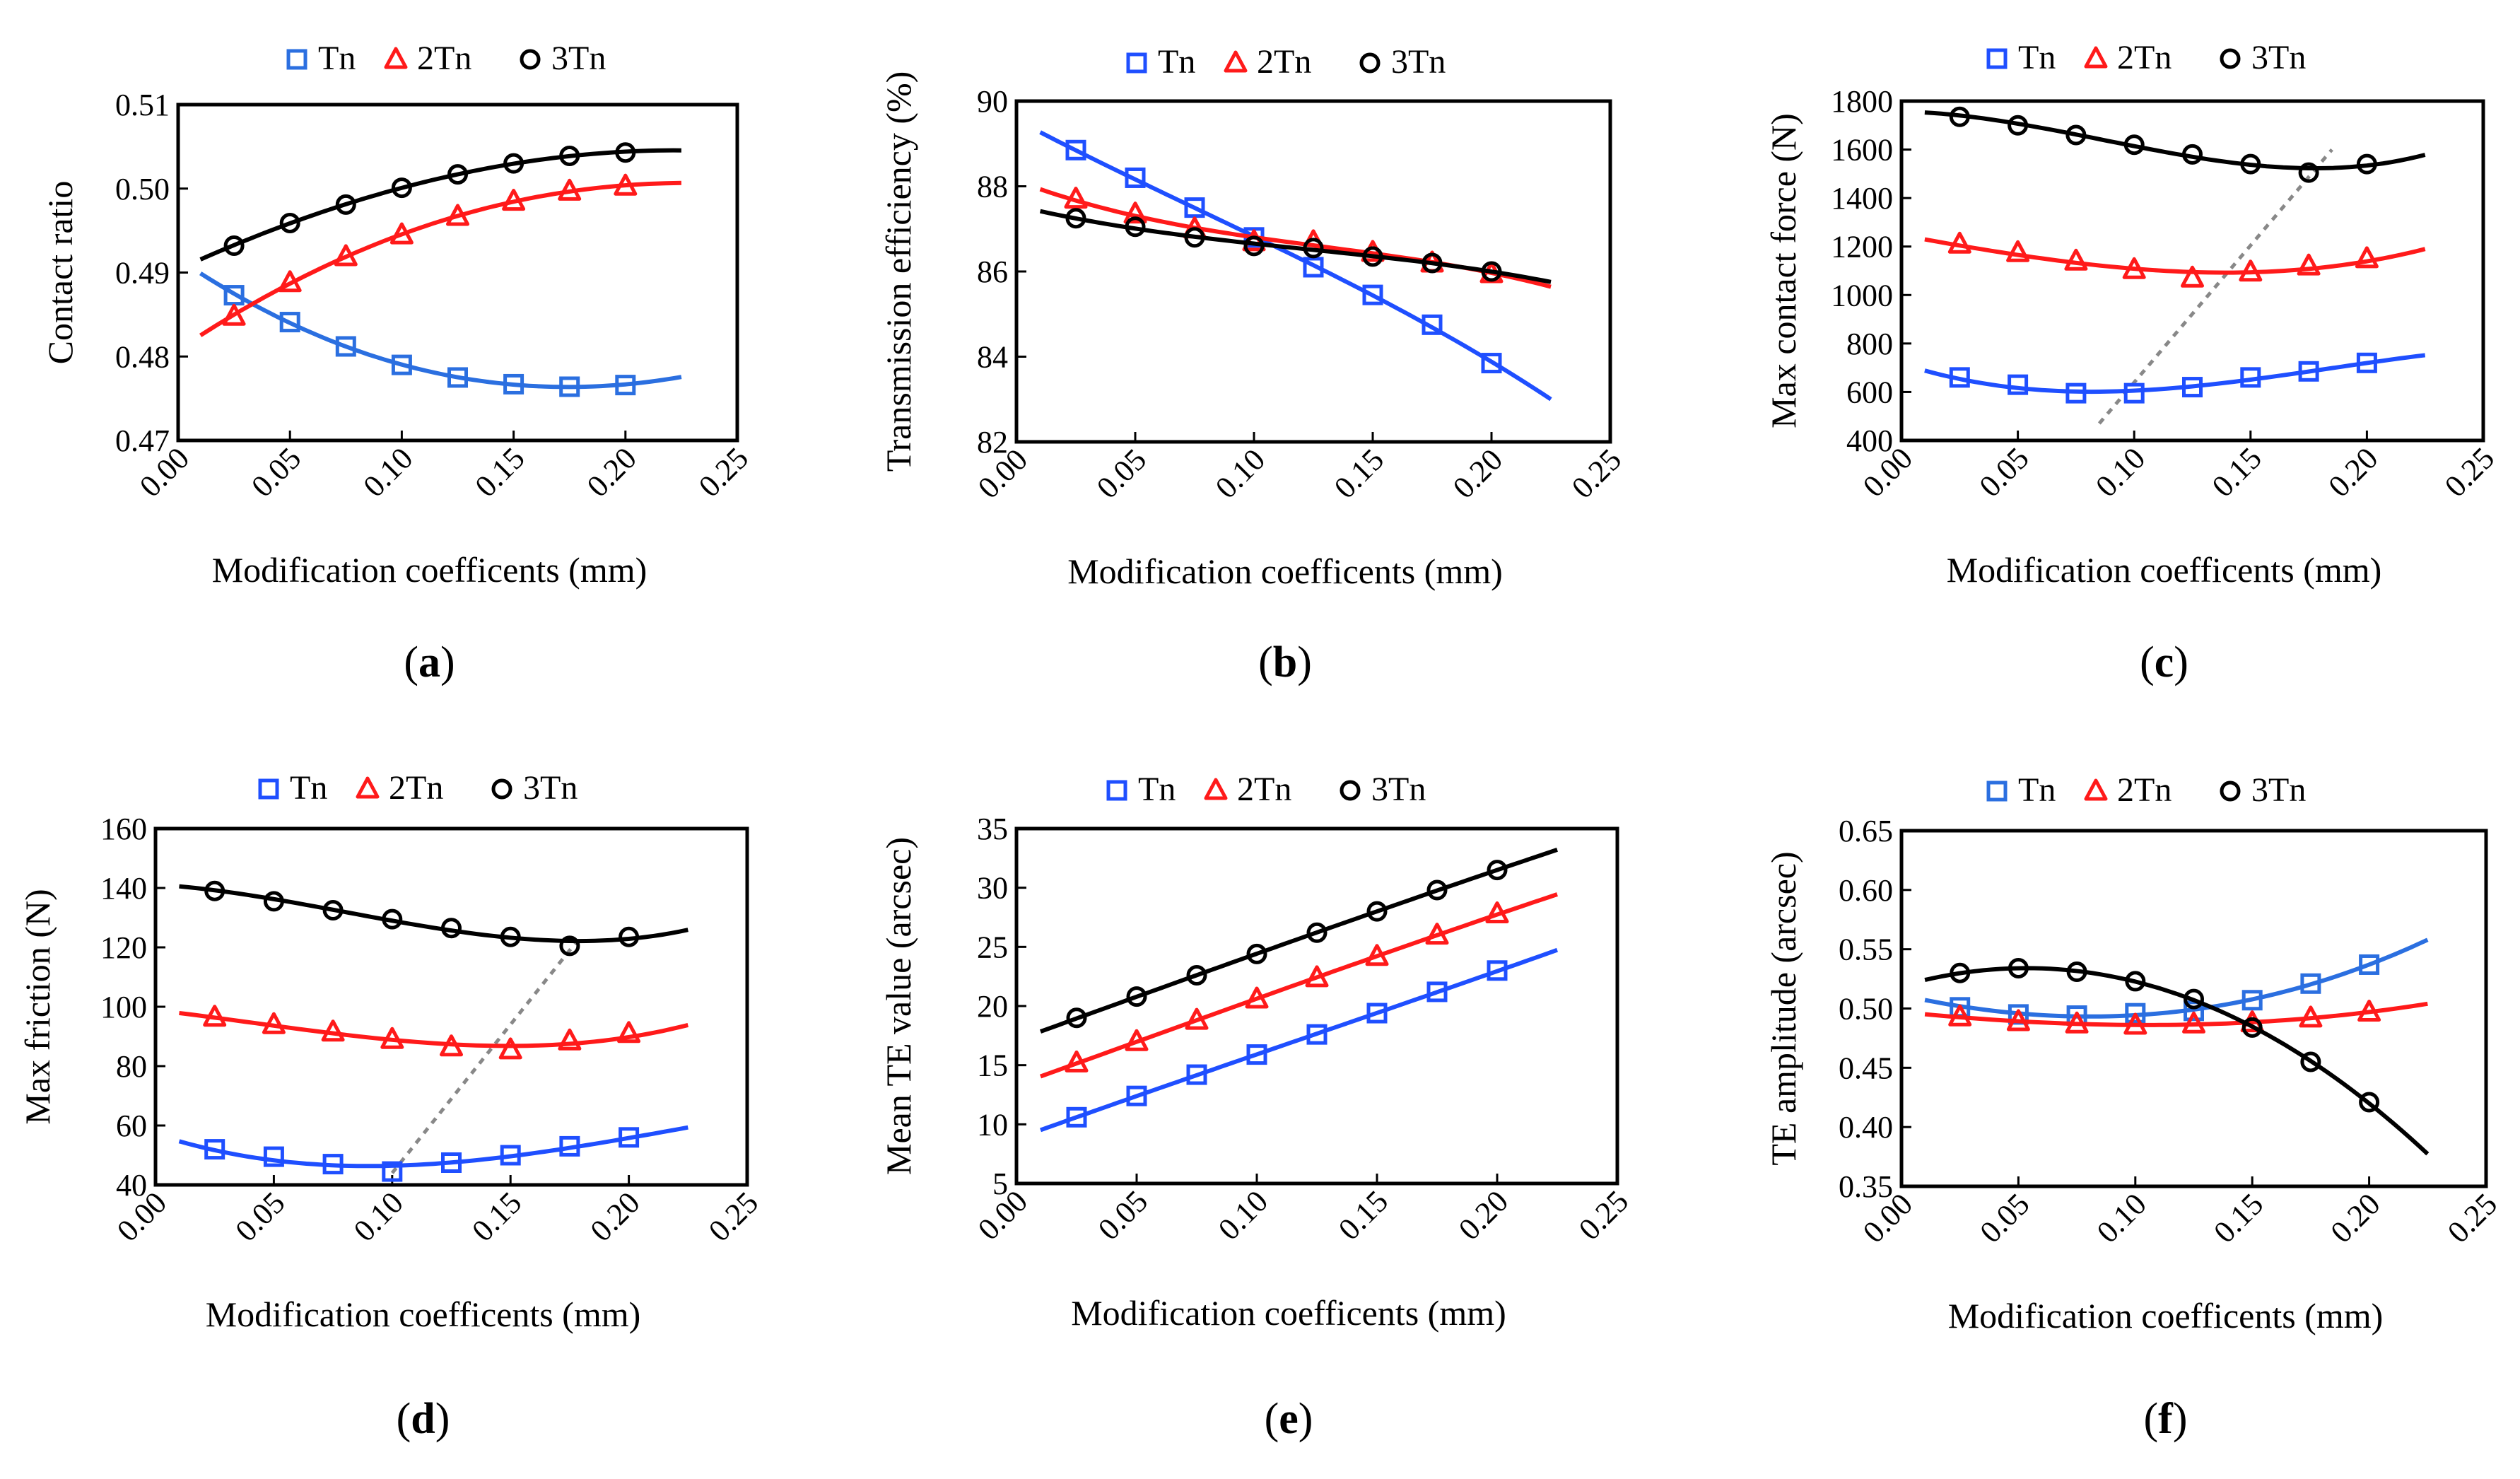 This screenshot has width=2520, height=1479. Describe the element at coordinates (60, 273) in the screenshot. I see `y-axis-title: Contact ratio` at that location.